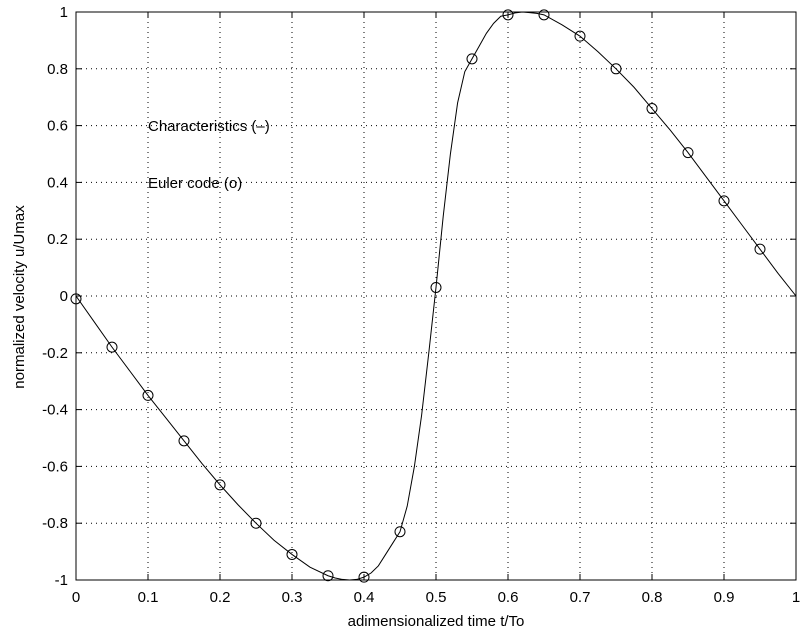 This screenshot has width=800, height=633. I want to click on y-tick-label: 0.2, so click(57, 239).